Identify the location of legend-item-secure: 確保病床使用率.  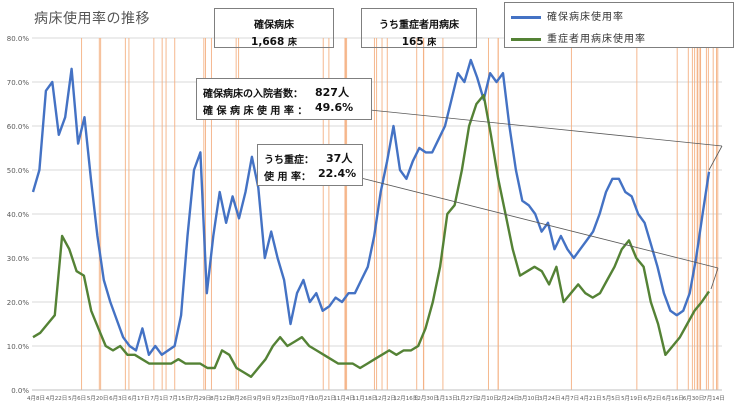
(567, 15).